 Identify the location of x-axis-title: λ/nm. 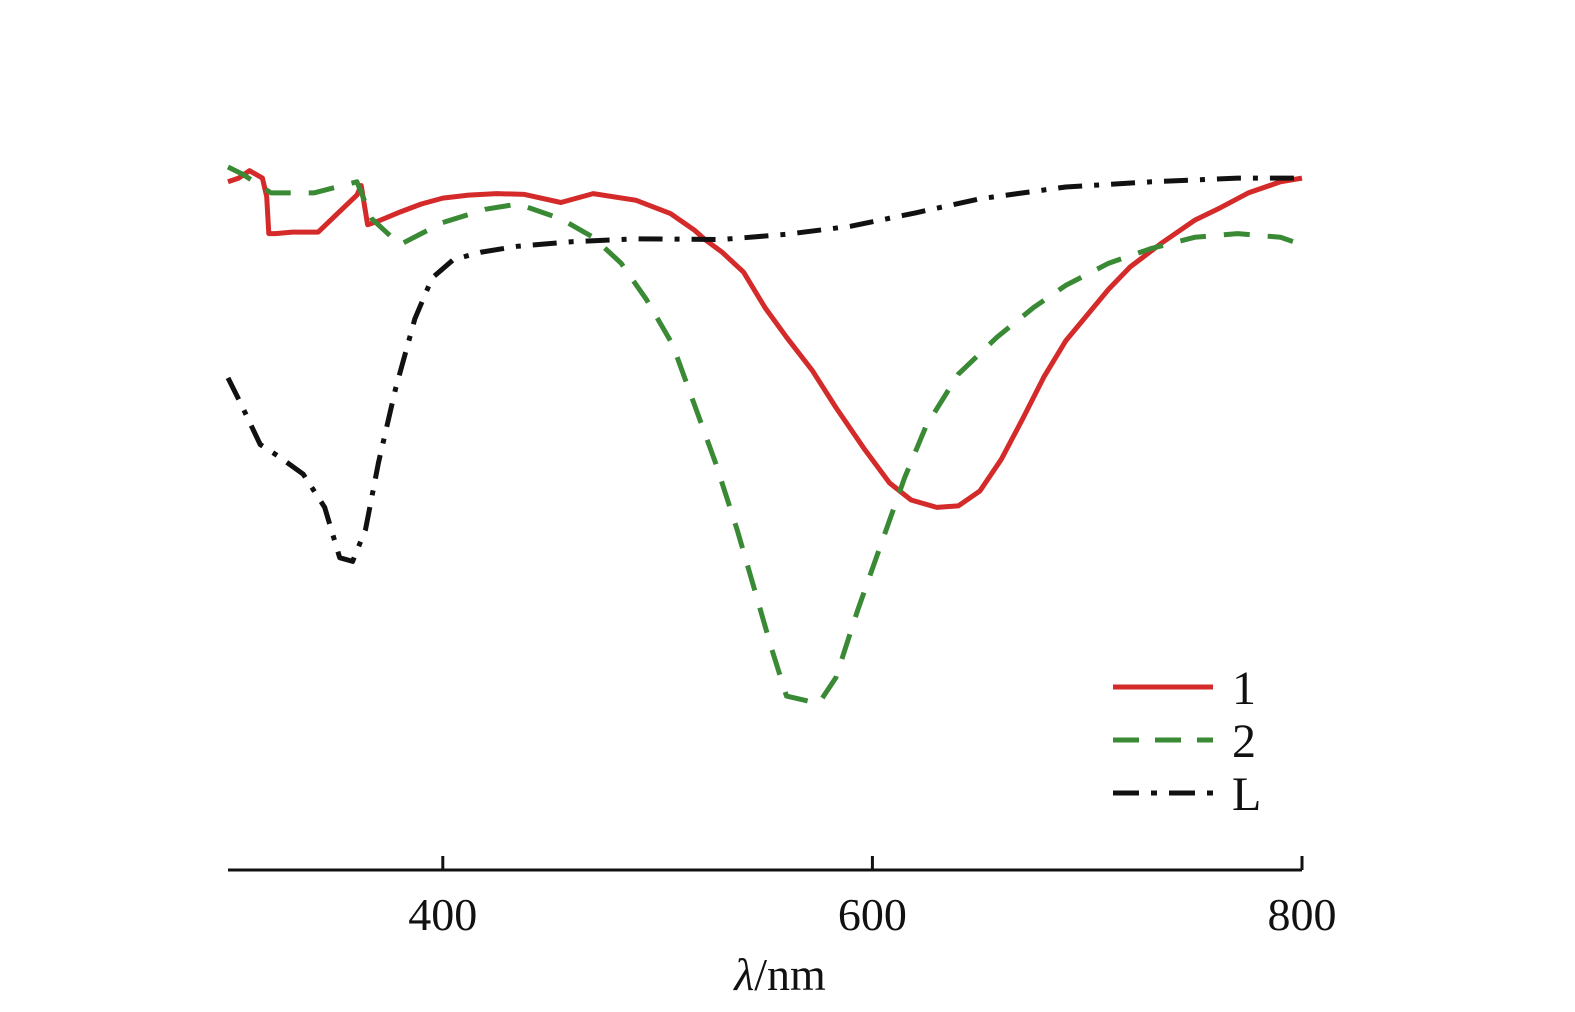
(779, 974).